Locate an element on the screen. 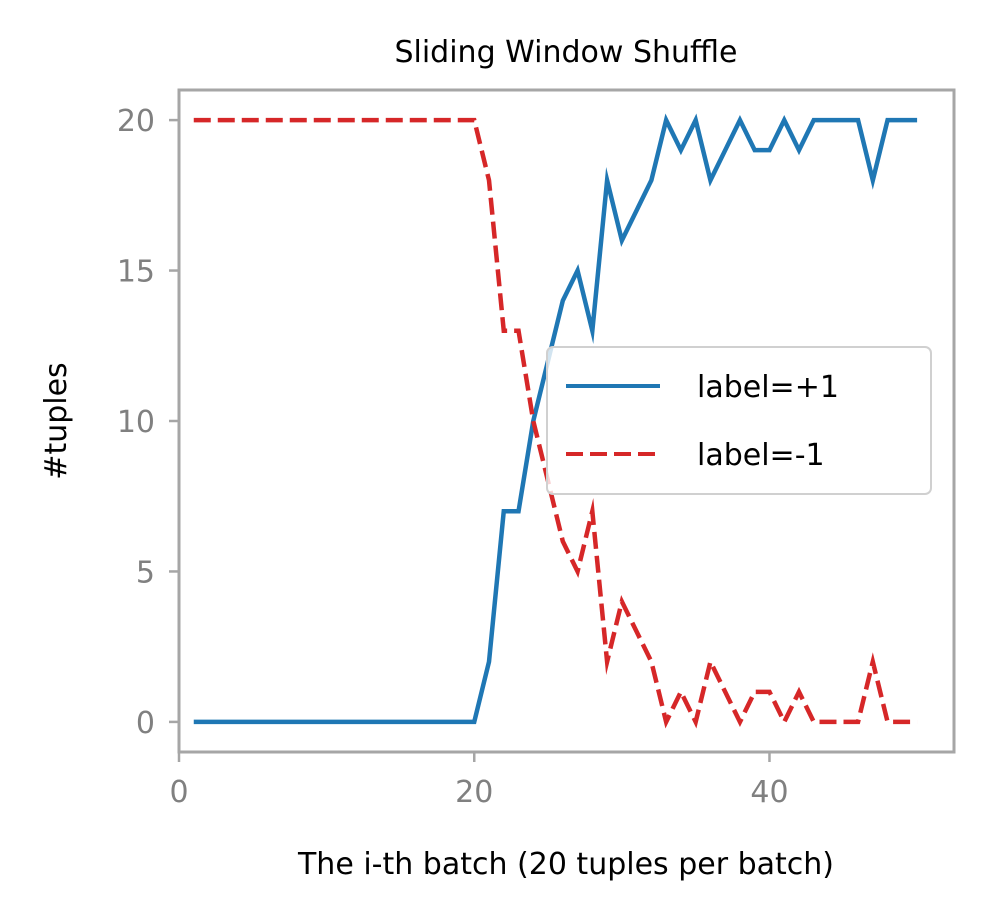 Image resolution: width=983 pixels, height=919 pixels. legend-box is located at coordinates (739, 420).